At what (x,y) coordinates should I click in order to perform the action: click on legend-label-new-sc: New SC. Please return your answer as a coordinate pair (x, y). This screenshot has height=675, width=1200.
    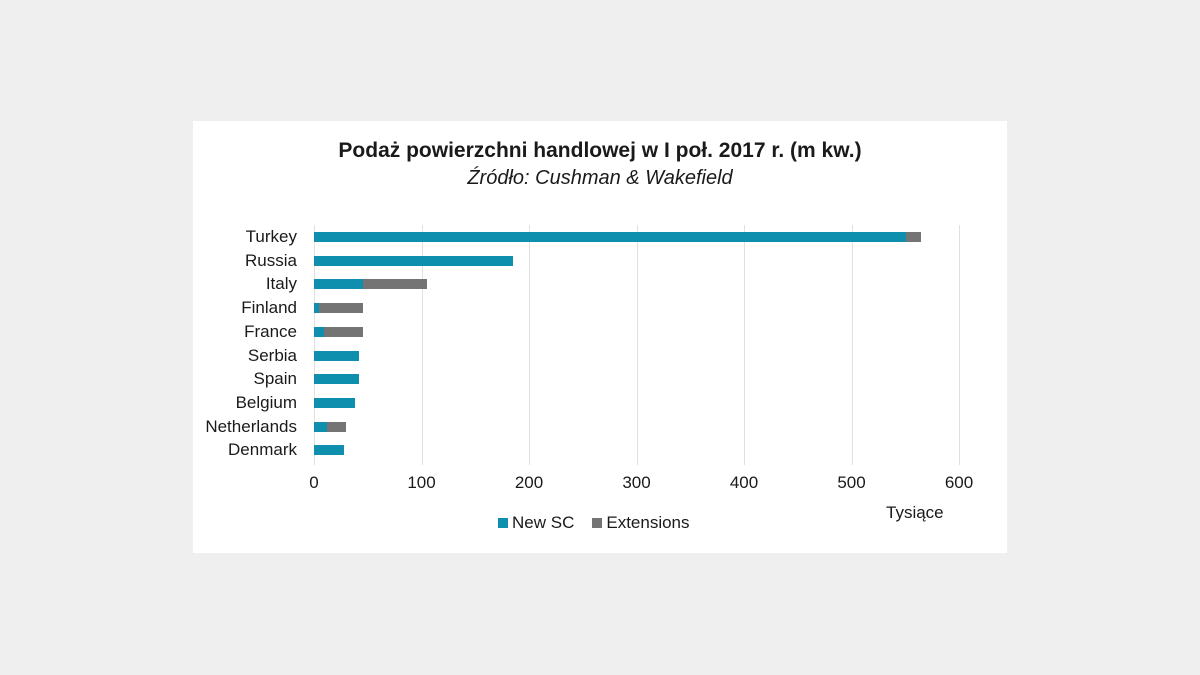
    Looking at the image, I should click on (543, 522).